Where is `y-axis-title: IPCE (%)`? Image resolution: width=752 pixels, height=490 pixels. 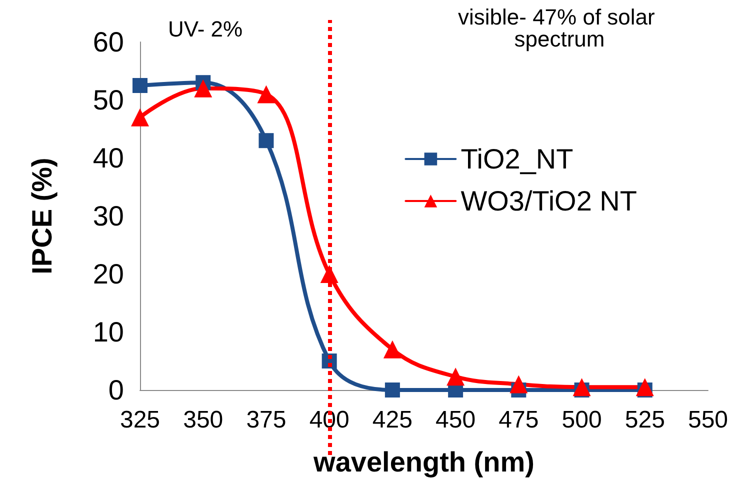 y-axis-title: IPCE (%) is located at coordinates (42, 216).